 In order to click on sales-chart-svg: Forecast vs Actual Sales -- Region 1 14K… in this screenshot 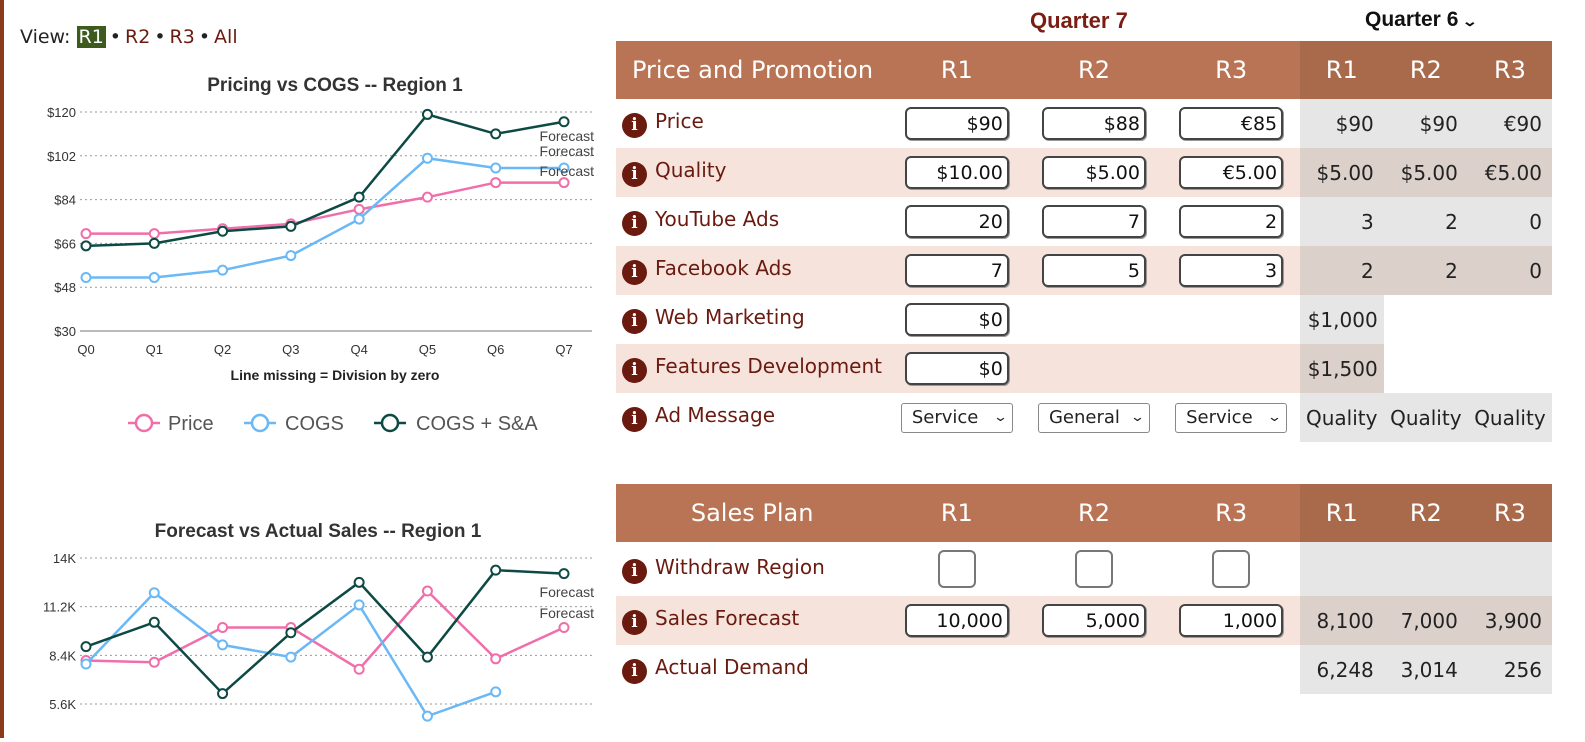, I will do `click(319, 621)`.